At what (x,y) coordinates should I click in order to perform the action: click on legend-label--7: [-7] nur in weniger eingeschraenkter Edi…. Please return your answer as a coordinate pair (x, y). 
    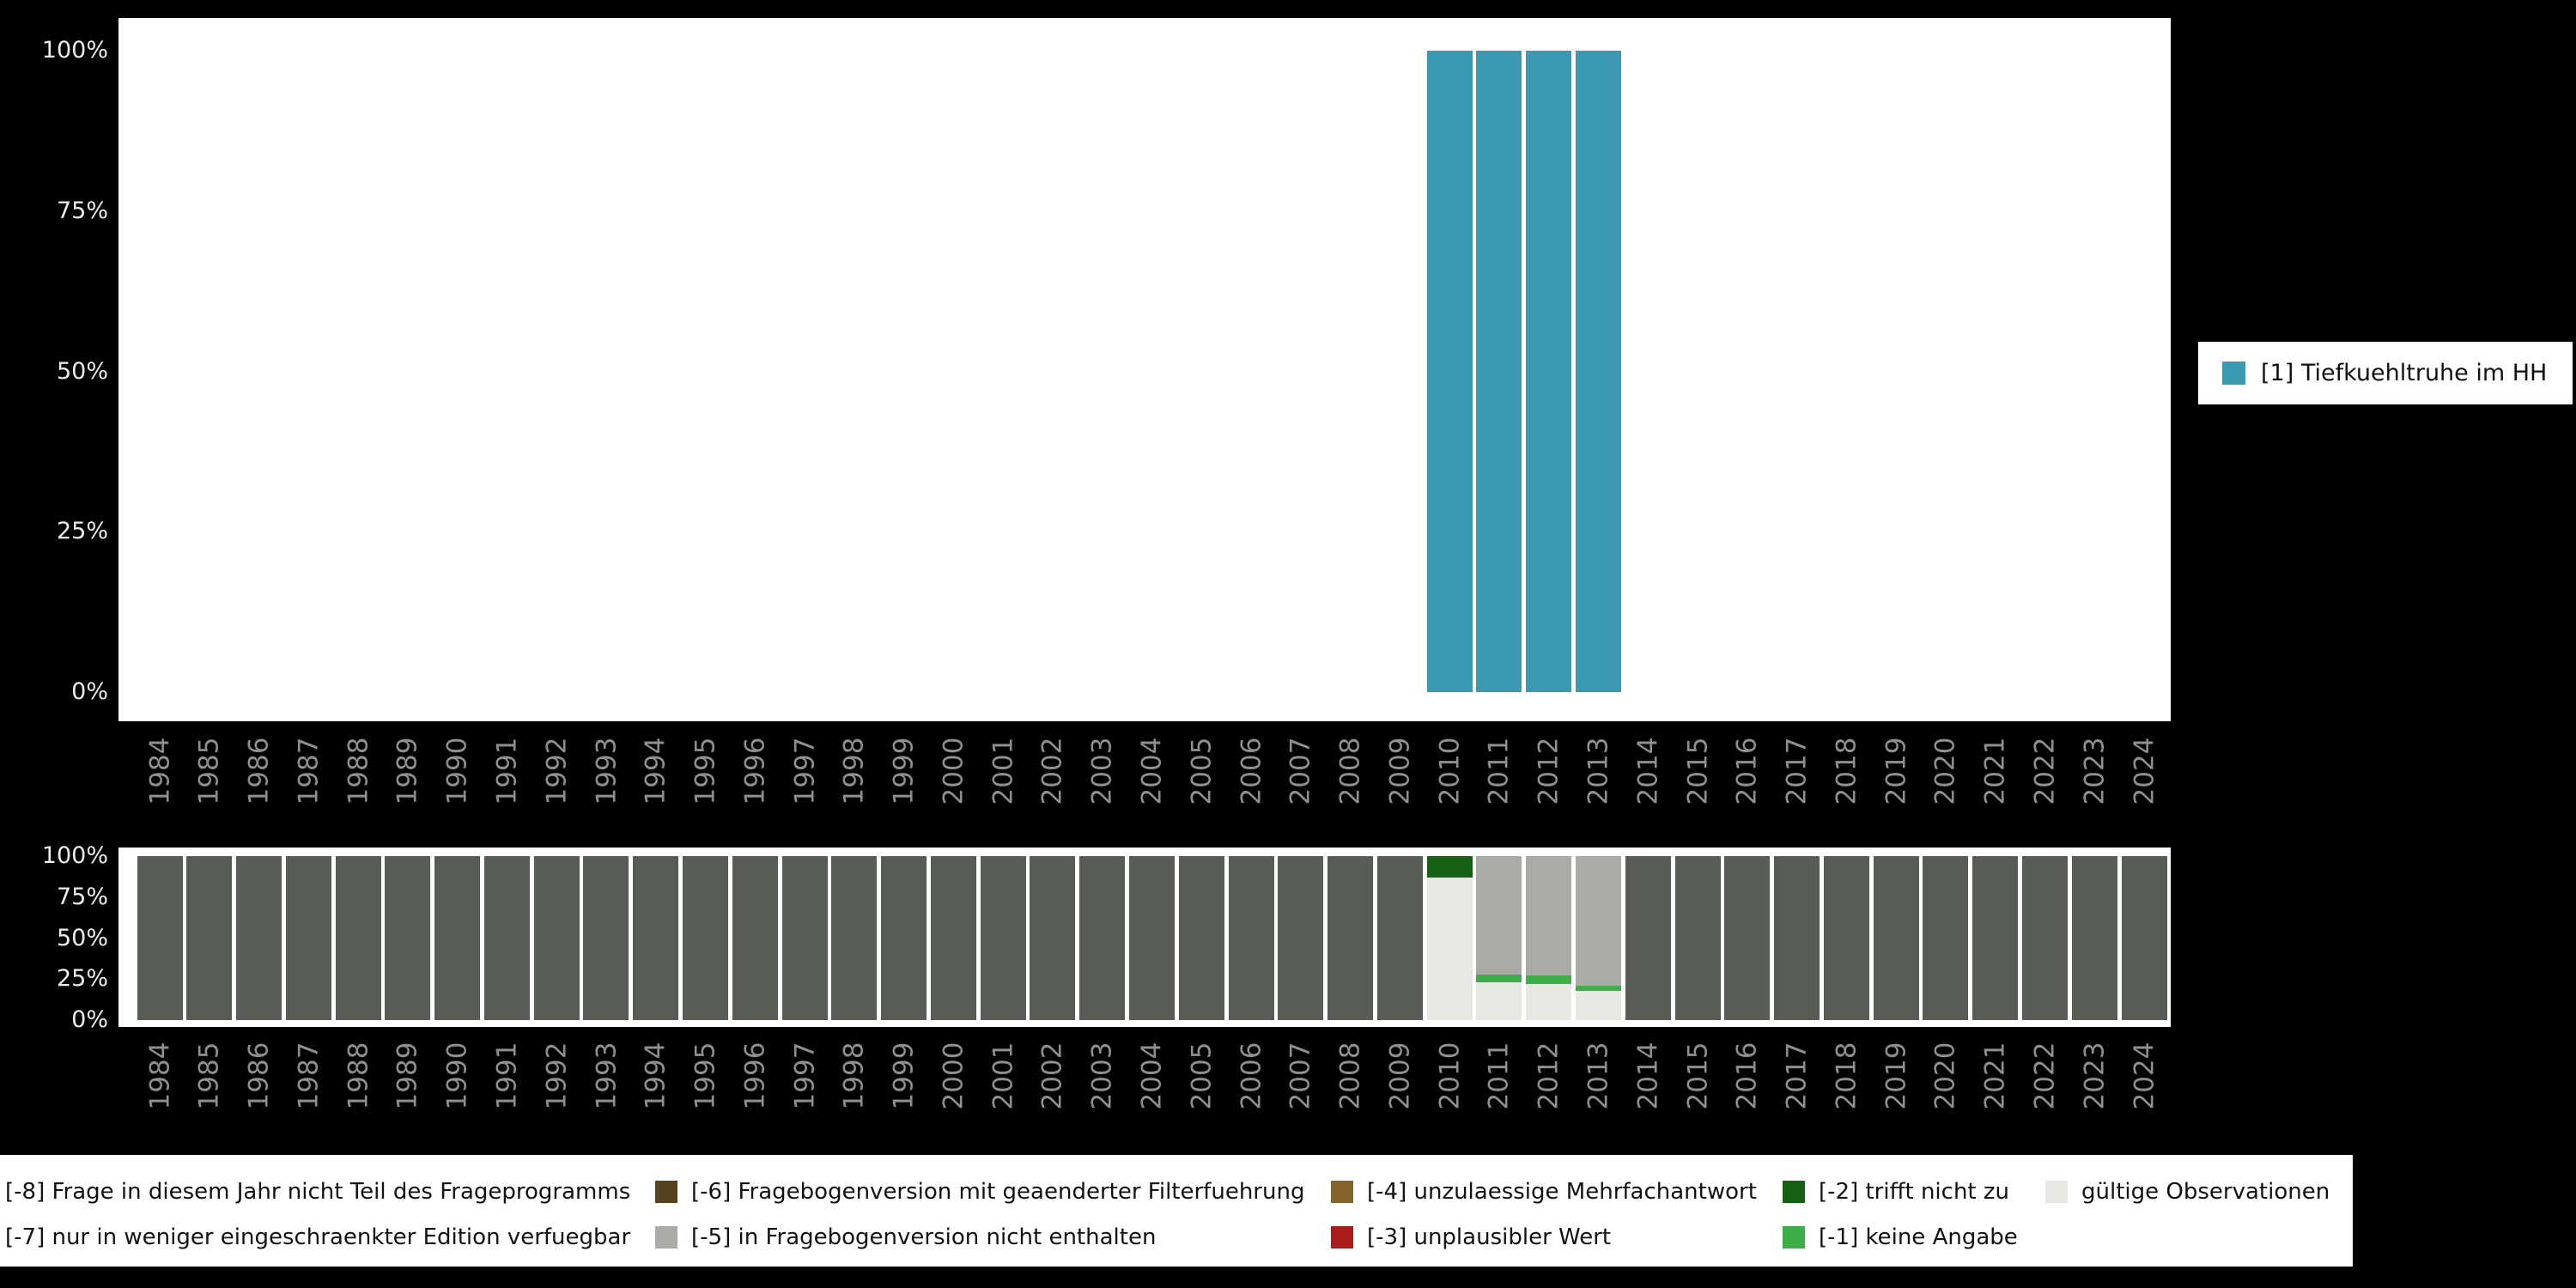
    Looking at the image, I should click on (318, 1237).